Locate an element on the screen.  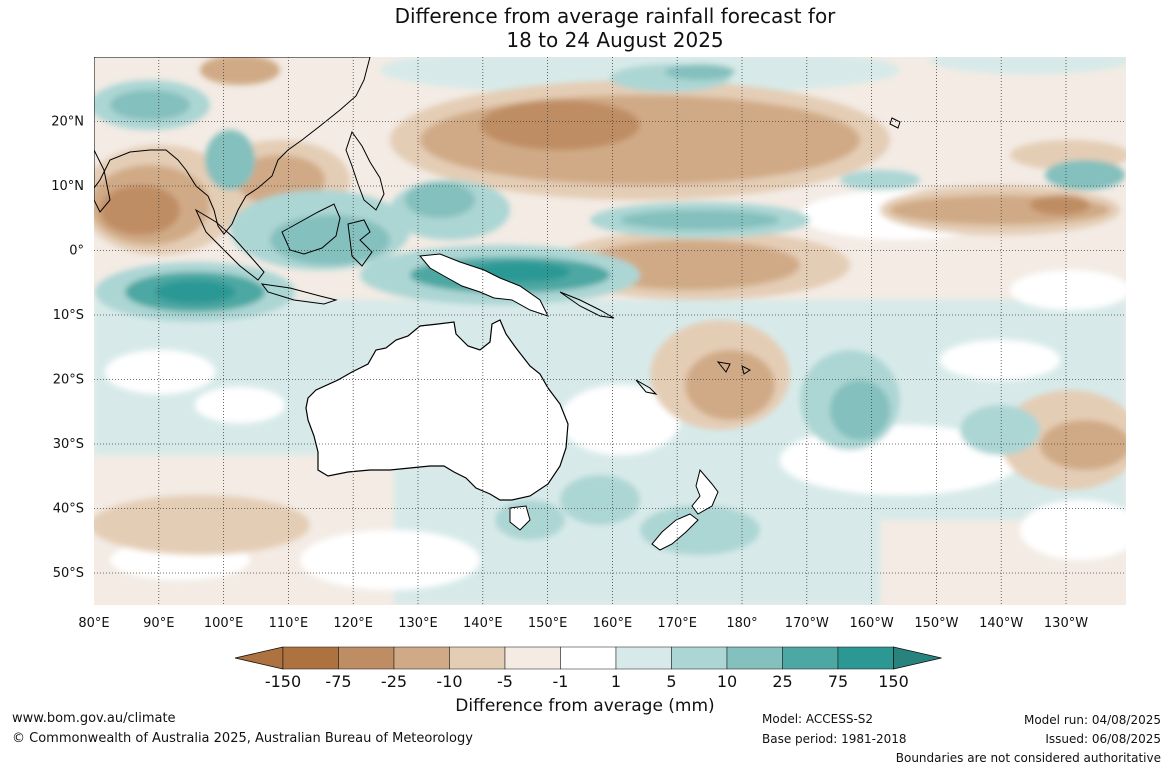
lat-label: 40°S is located at coordinates (68, 509).